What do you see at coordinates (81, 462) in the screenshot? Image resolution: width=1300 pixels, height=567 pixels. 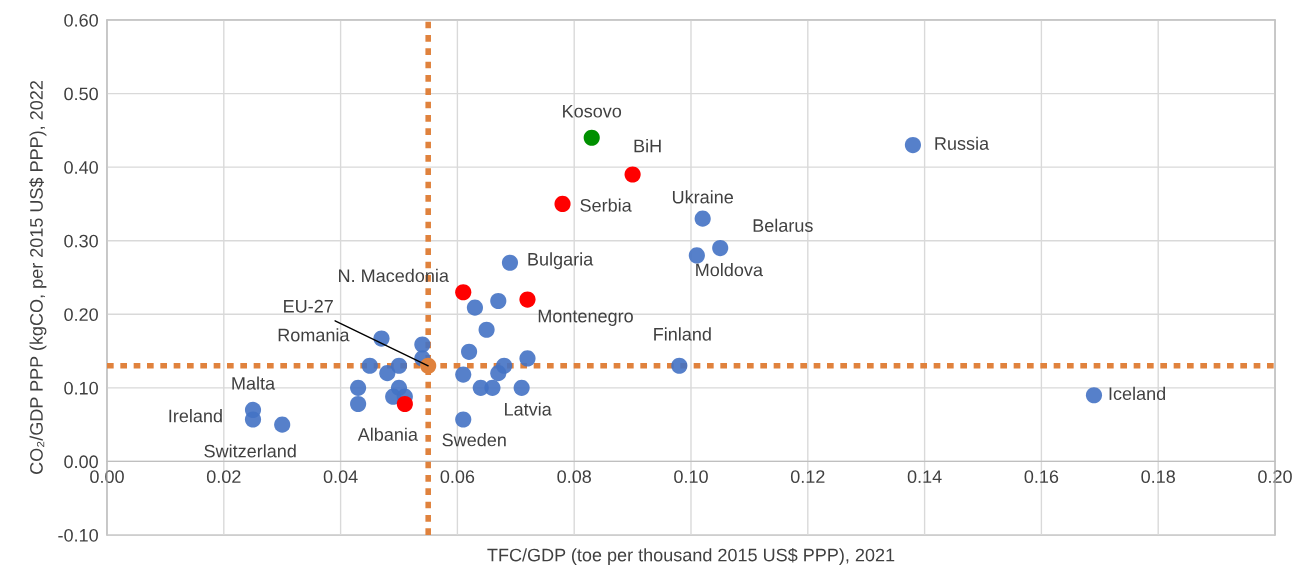 I see `y-tick-label: 0.00` at bounding box center [81, 462].